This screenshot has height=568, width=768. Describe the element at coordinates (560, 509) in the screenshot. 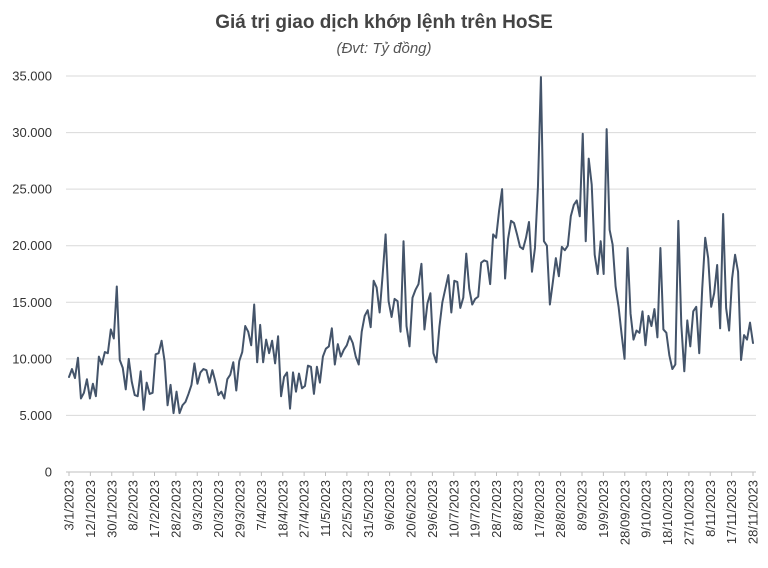

I see `x-tick-label: 28/8/2023` at that location.